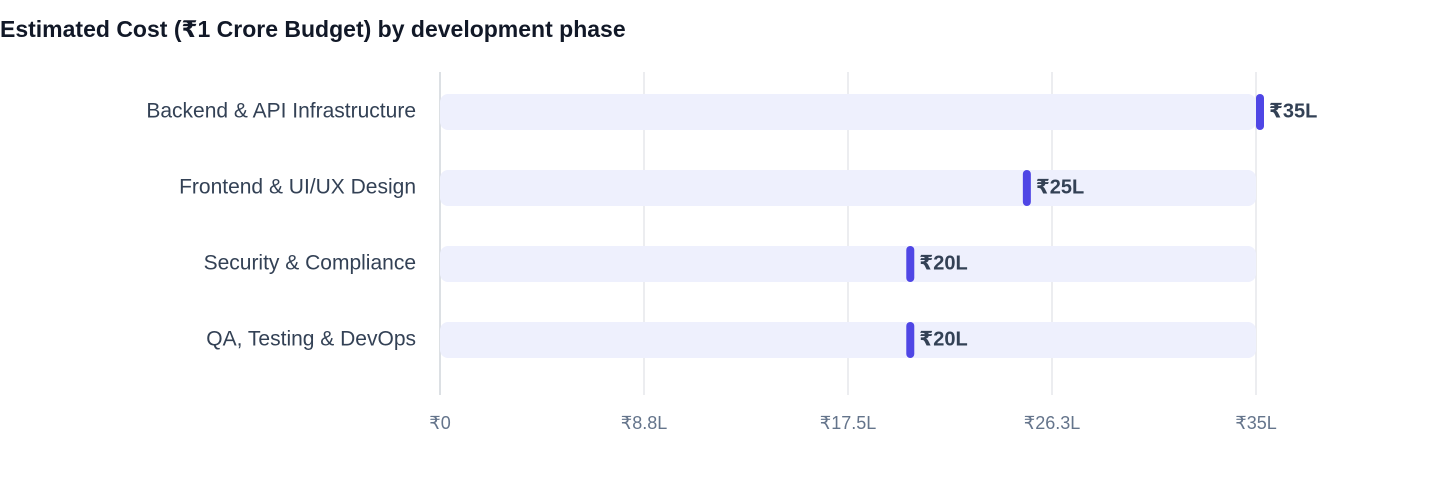  Describe the element at coordinates (1255, 423) in the screenshot. I see `x-tick-label: ₹35L` at that location.